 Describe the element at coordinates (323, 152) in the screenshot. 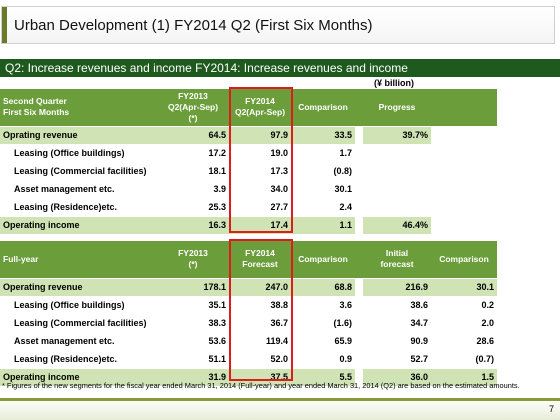

I see `cell-comp: 1.7` at that location.